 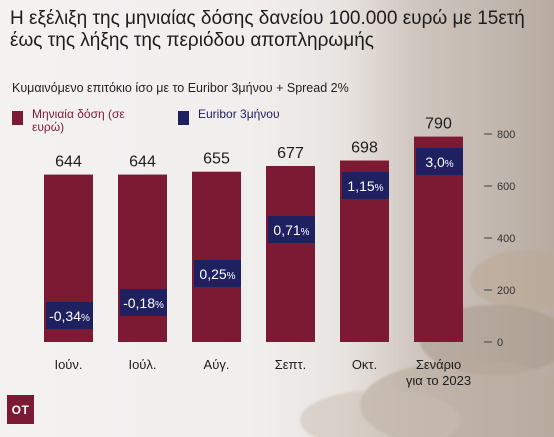 I want to click on y-tick-label: 400, so click(x=506, y=239).